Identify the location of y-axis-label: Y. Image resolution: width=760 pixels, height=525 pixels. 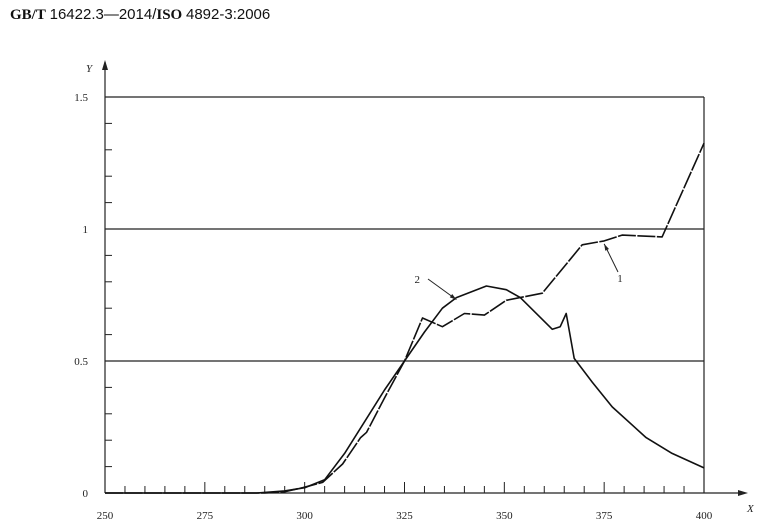
(90, 69).